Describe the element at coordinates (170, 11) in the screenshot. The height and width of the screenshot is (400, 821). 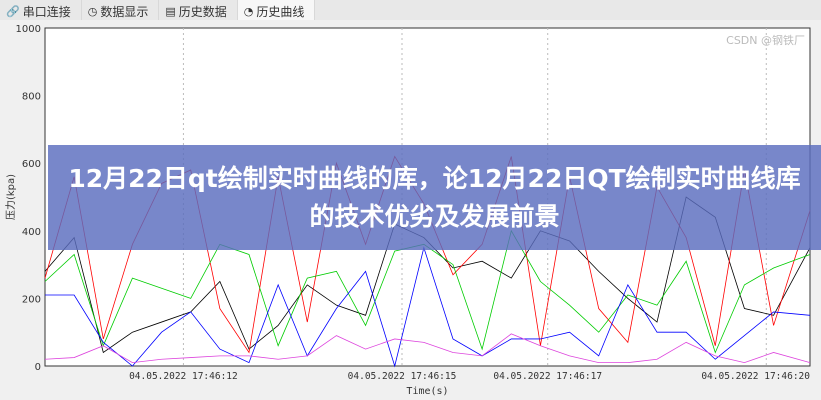
I see `document-icon: ▤` at that location.